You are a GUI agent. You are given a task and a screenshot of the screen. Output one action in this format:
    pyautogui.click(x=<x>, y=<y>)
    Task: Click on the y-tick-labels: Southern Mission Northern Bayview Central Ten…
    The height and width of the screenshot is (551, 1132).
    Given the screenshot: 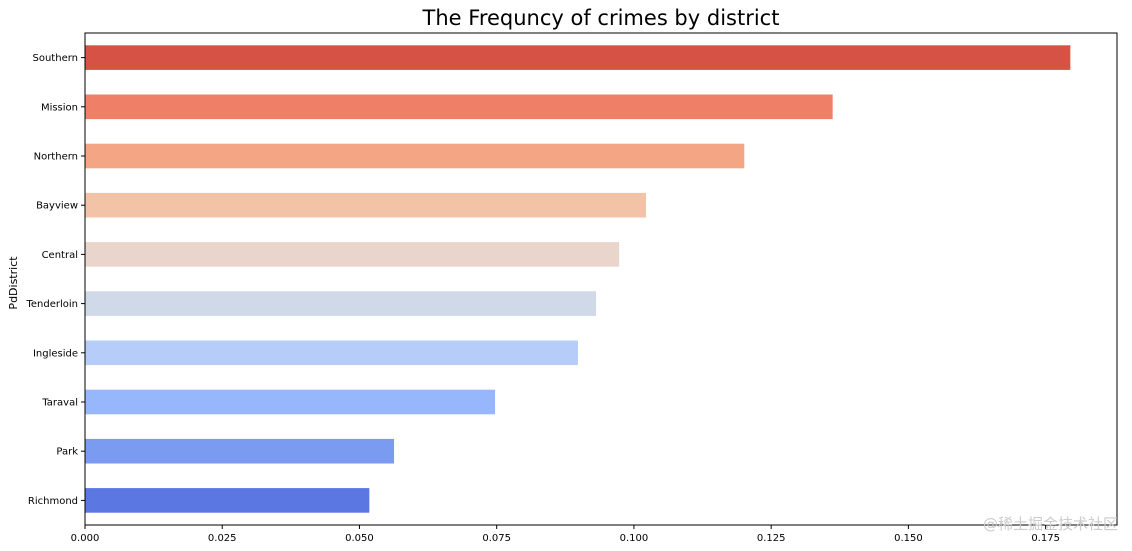 What is the action you would take?
    pyautogui.click(x=55, y=280)
    